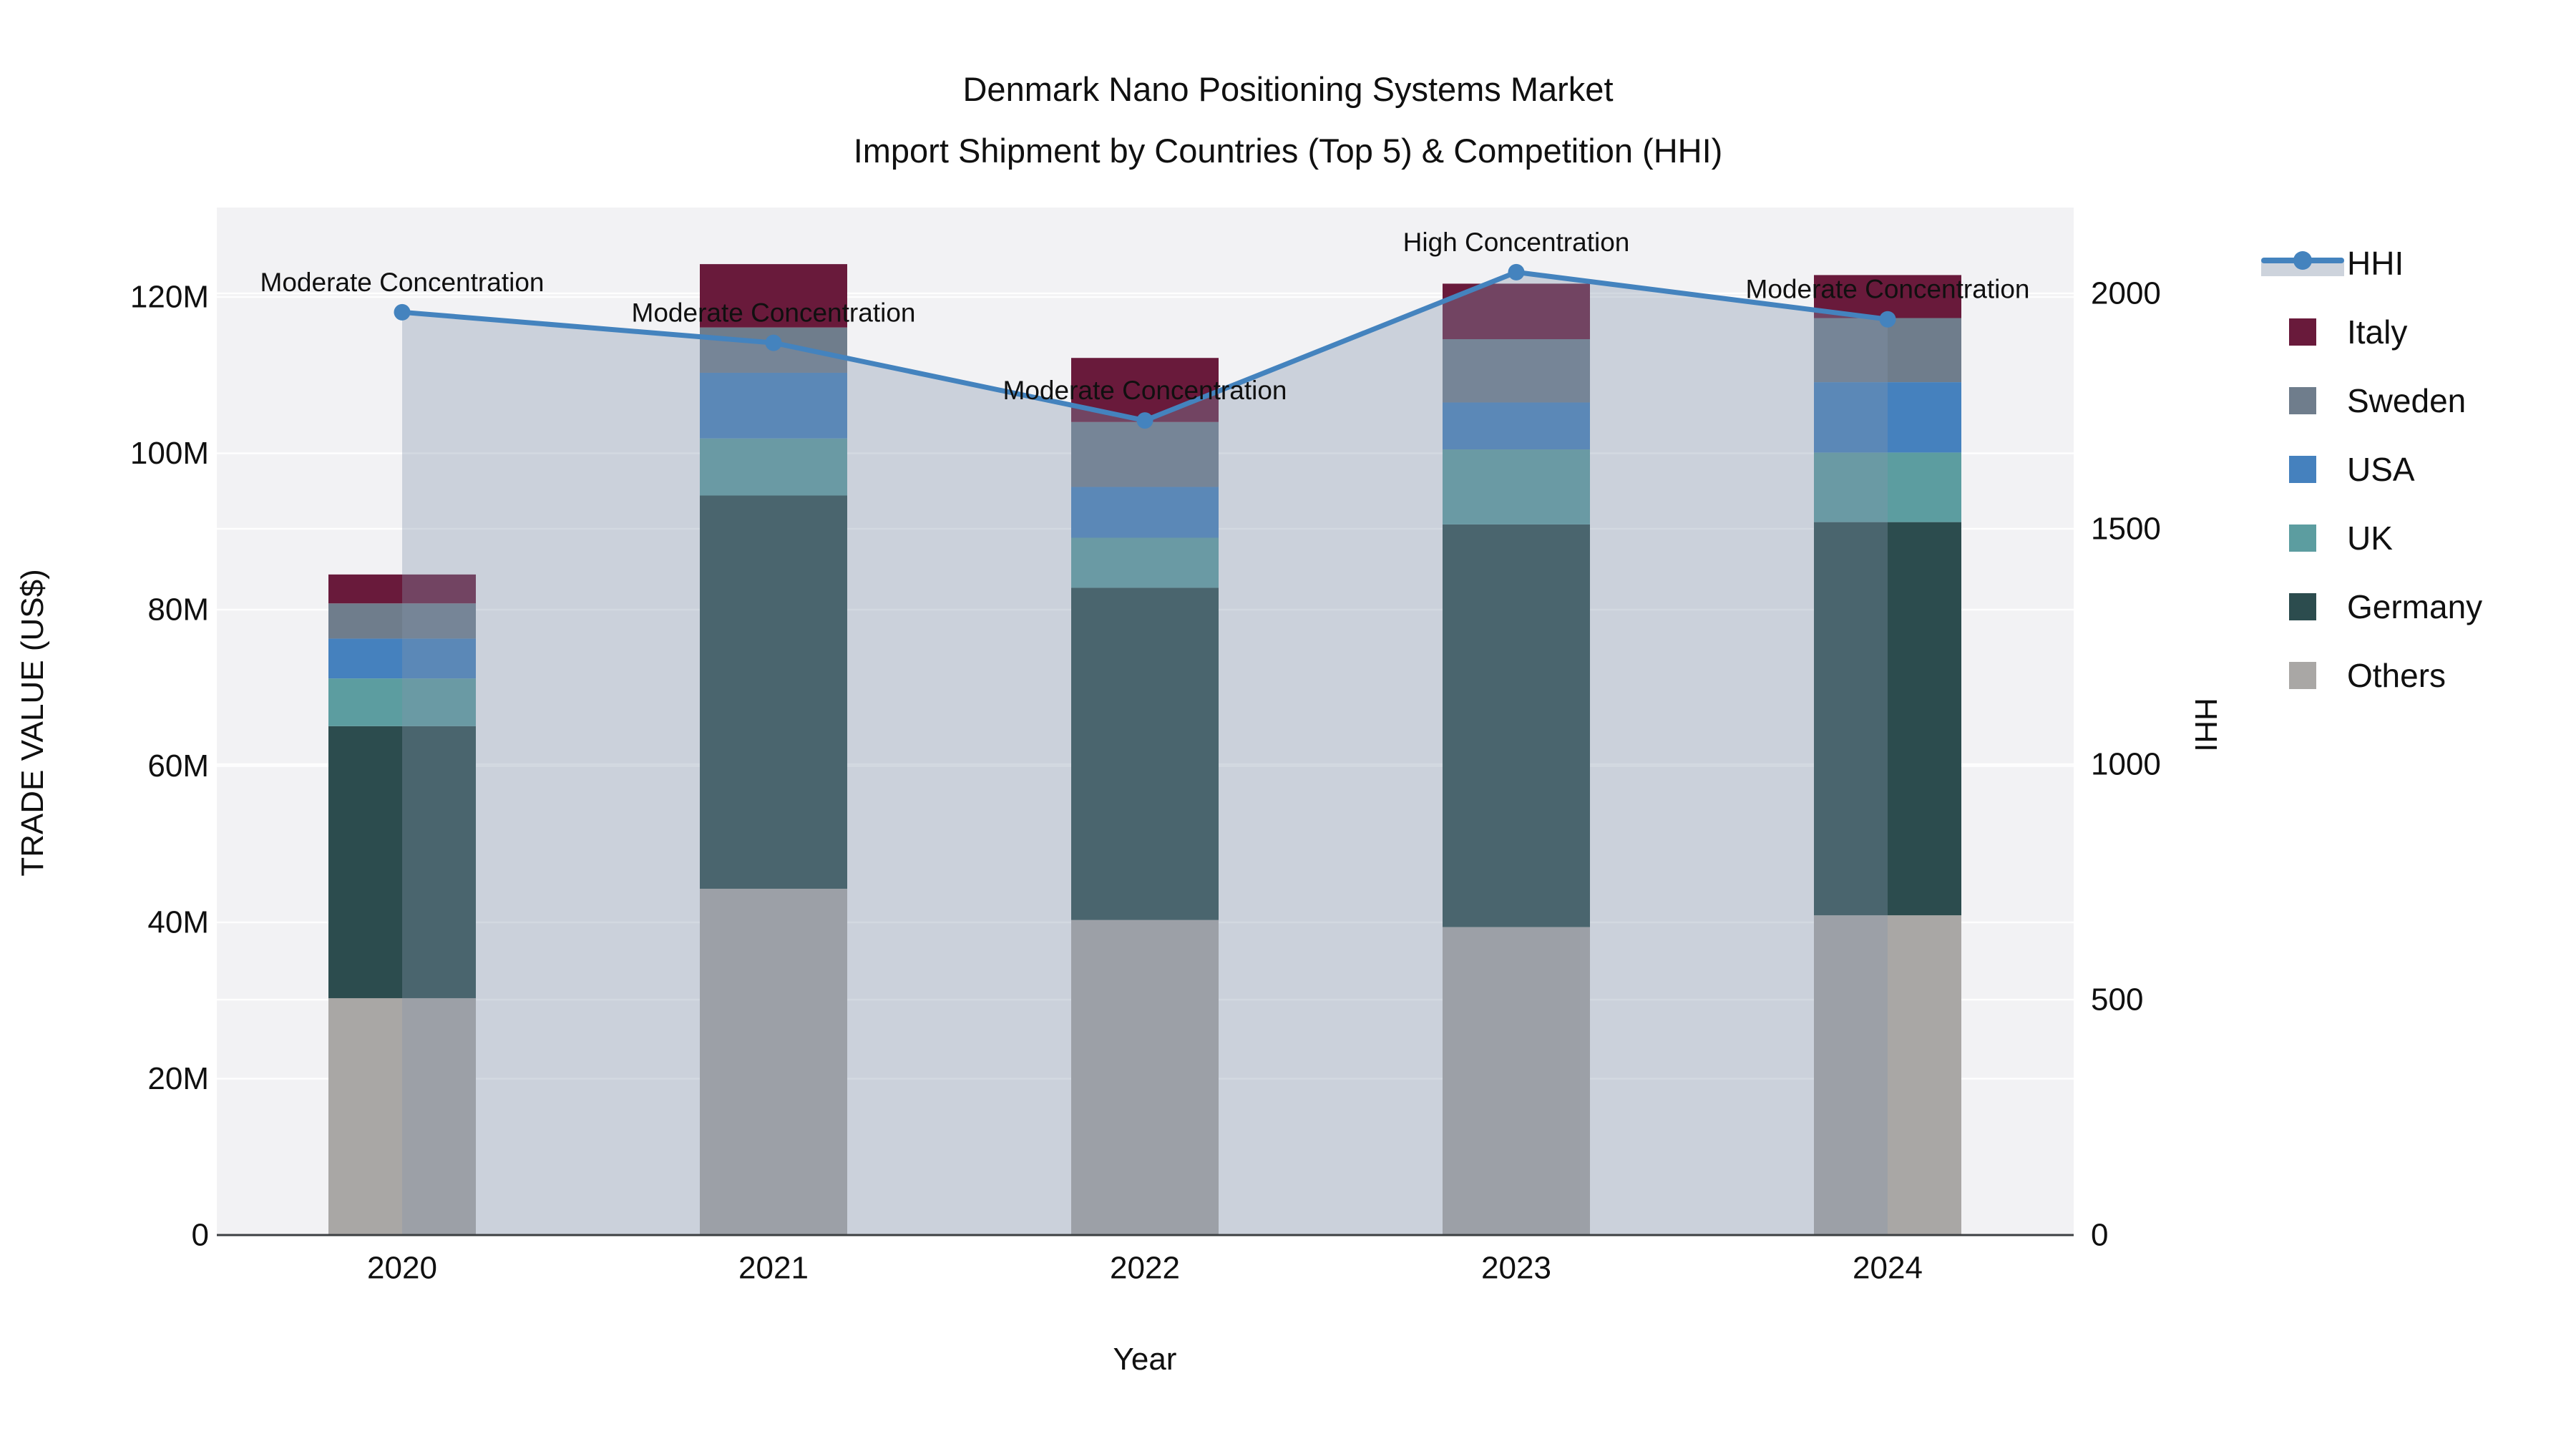  Describe the element at coordinates (2205, 725) in the screenshot. I see `y-axis-title-right: HHI` at that location.